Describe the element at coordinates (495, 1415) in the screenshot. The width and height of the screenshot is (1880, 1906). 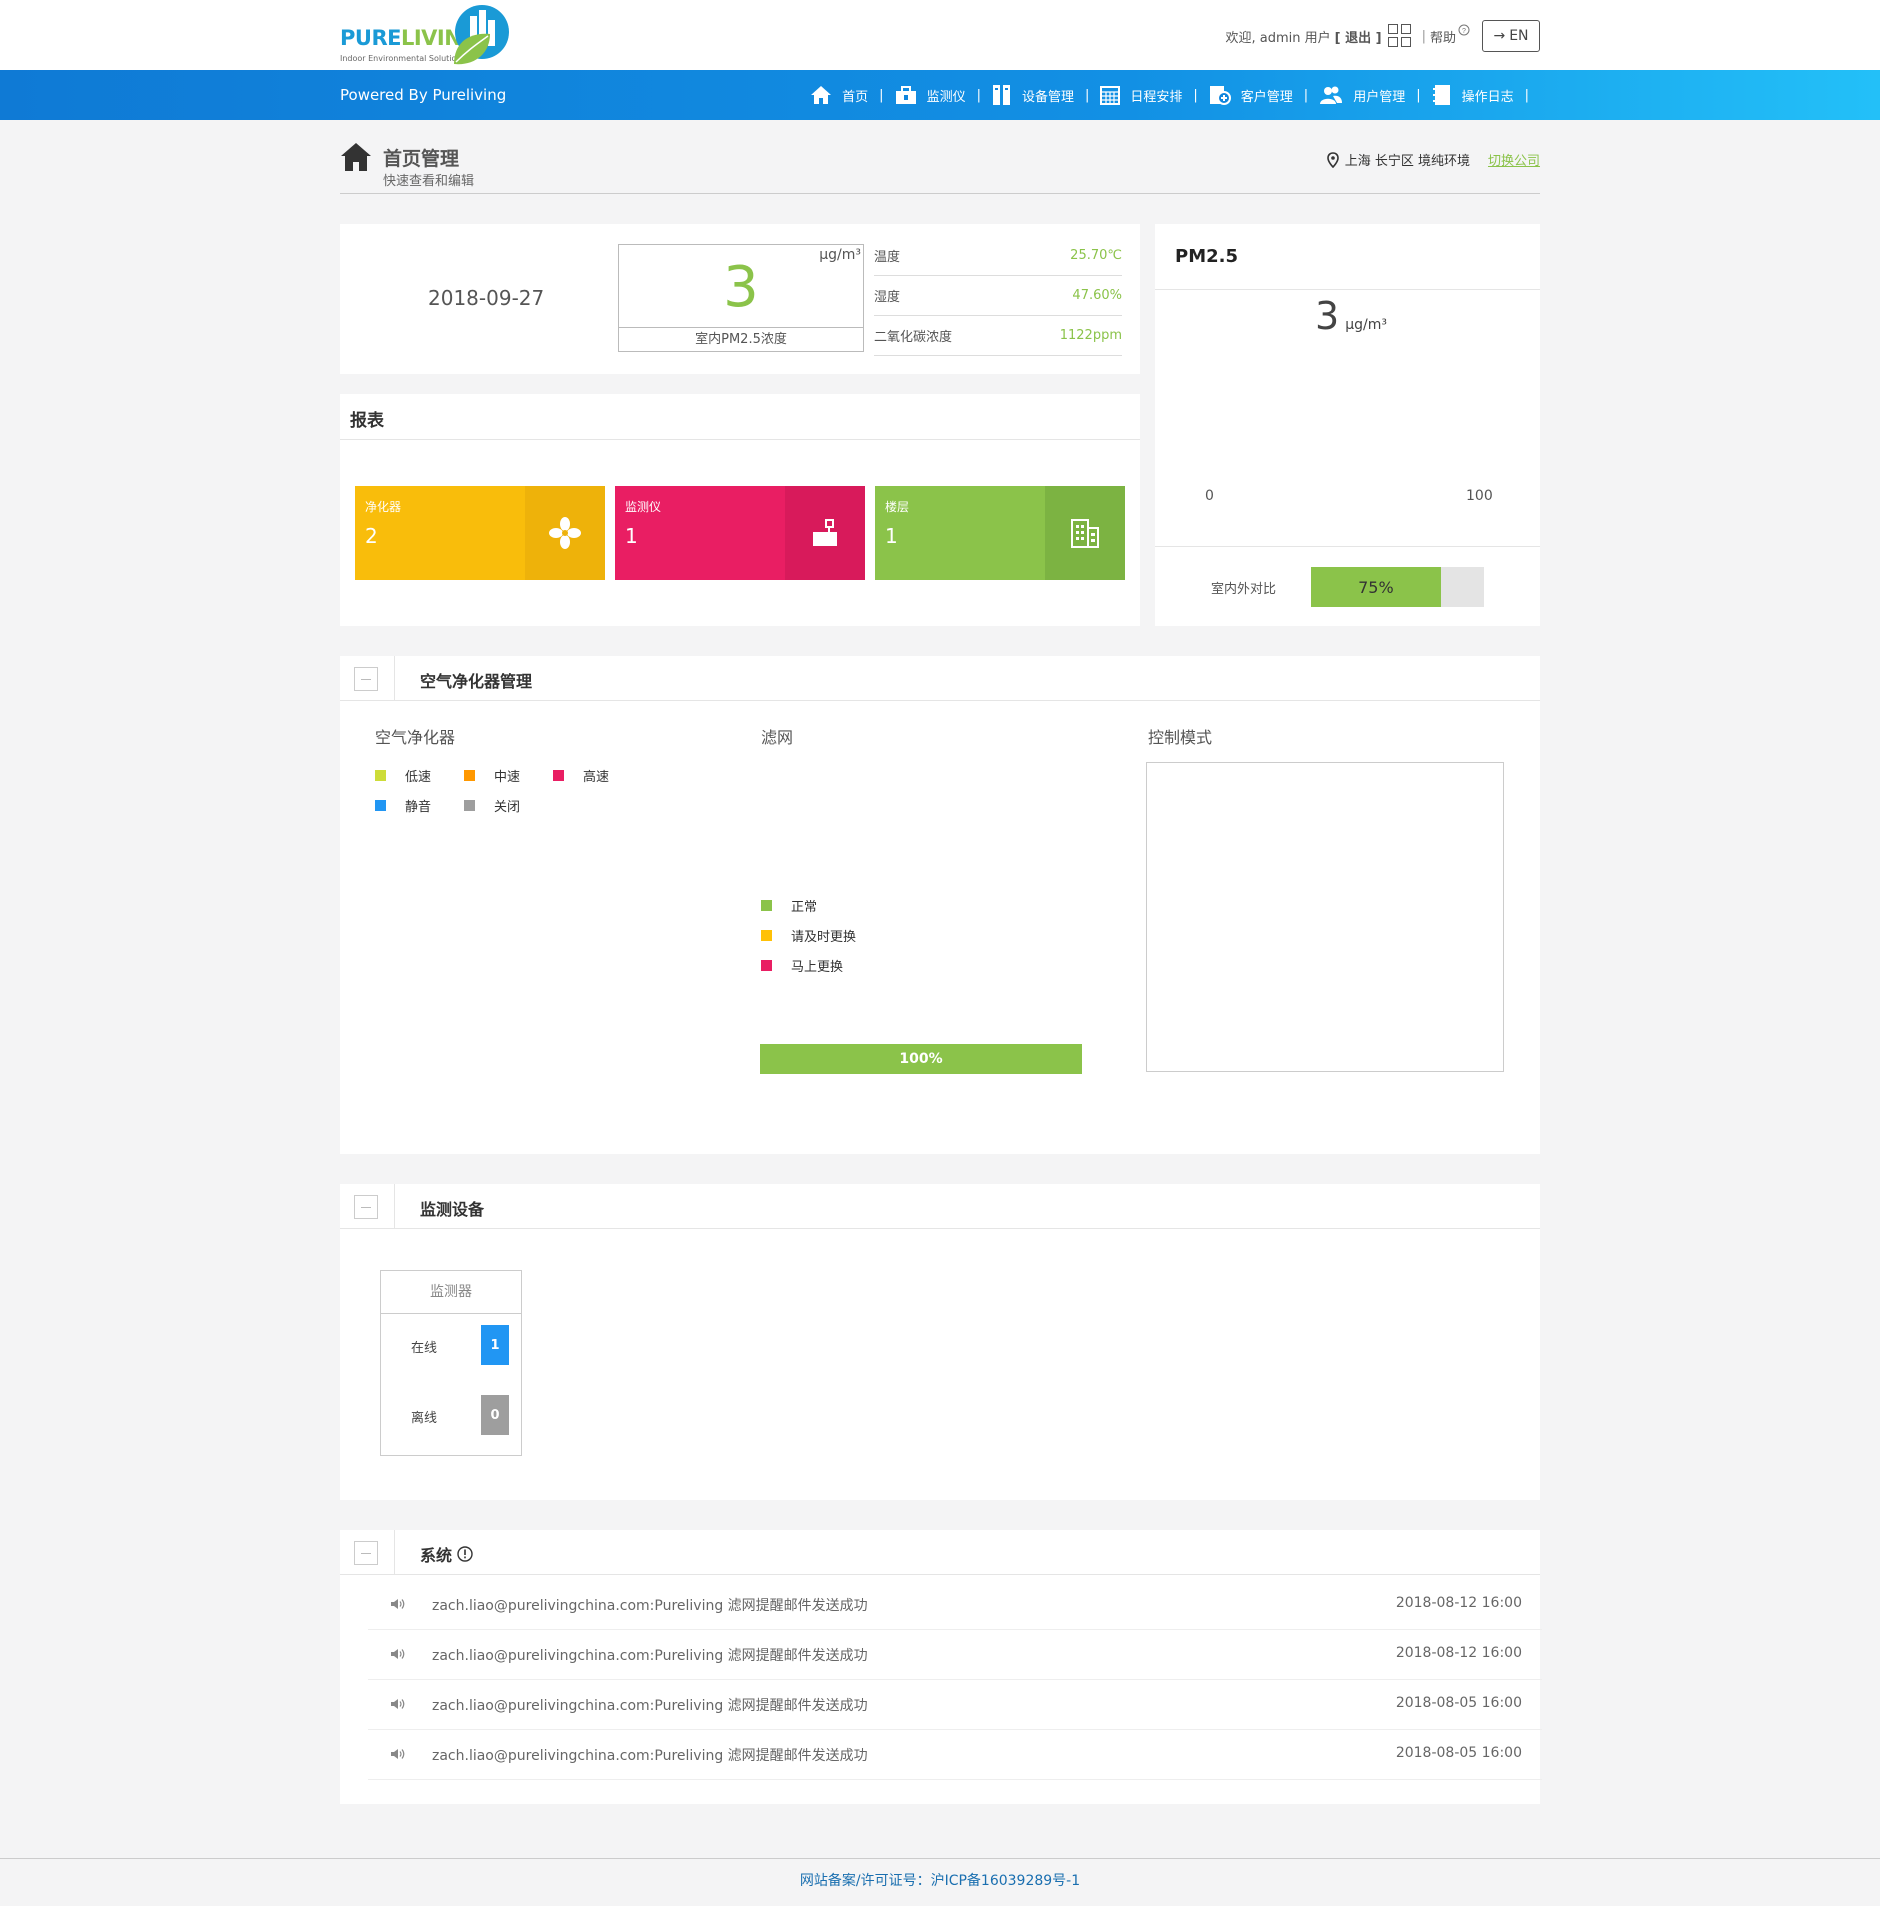
I see `offline-count-badge: 0` at that location.